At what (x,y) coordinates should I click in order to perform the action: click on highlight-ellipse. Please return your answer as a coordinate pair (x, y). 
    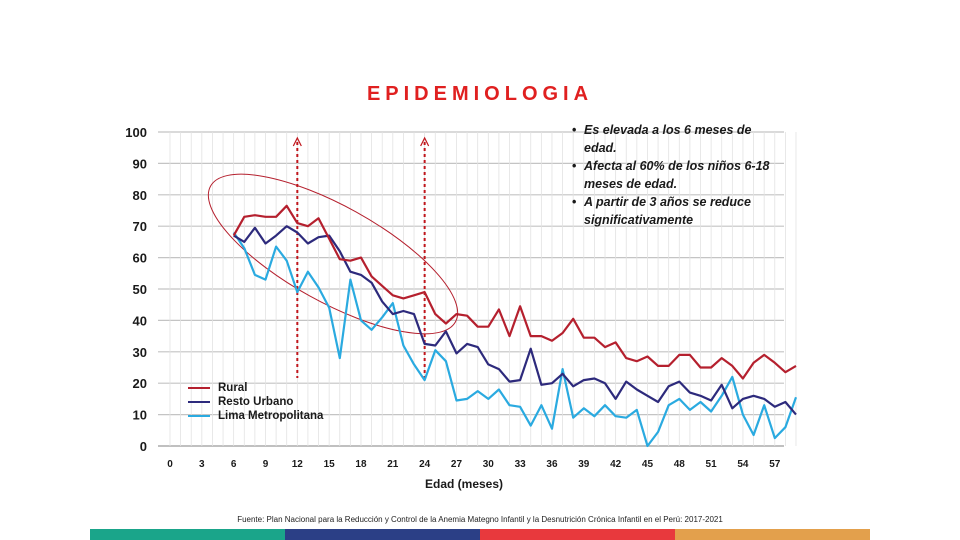
    Looking at the image, I should click on (333, 254).